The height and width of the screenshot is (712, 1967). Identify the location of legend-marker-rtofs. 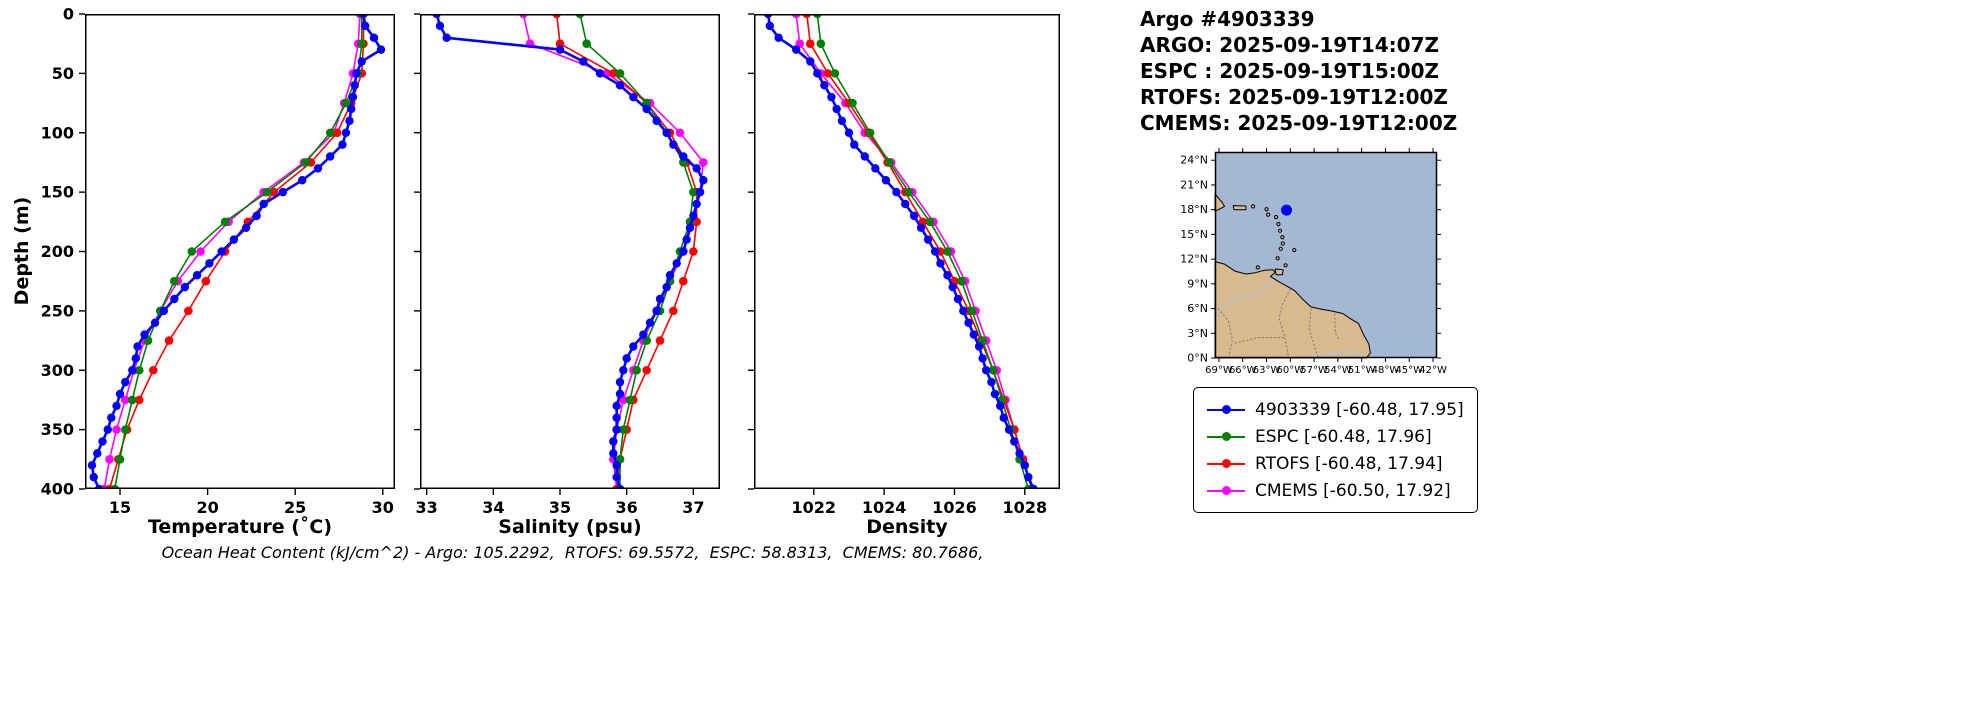
(1226, 464).